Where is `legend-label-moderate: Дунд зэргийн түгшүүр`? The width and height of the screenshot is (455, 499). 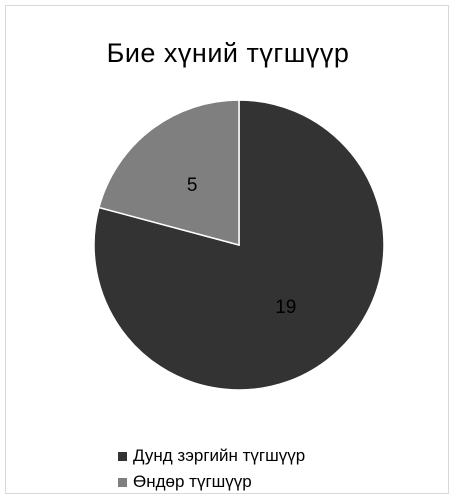 legend-label-moderate: Дунд зэргийн түгшүүр is located at coordinates (219, 455).